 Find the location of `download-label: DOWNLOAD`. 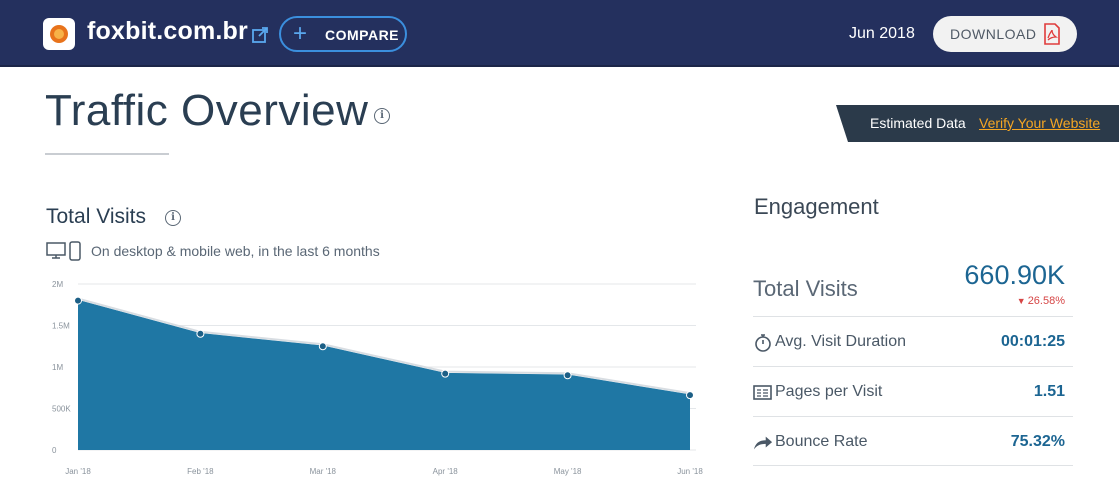

download-label: DOWNLOAD is located at coordinates (993, 34).